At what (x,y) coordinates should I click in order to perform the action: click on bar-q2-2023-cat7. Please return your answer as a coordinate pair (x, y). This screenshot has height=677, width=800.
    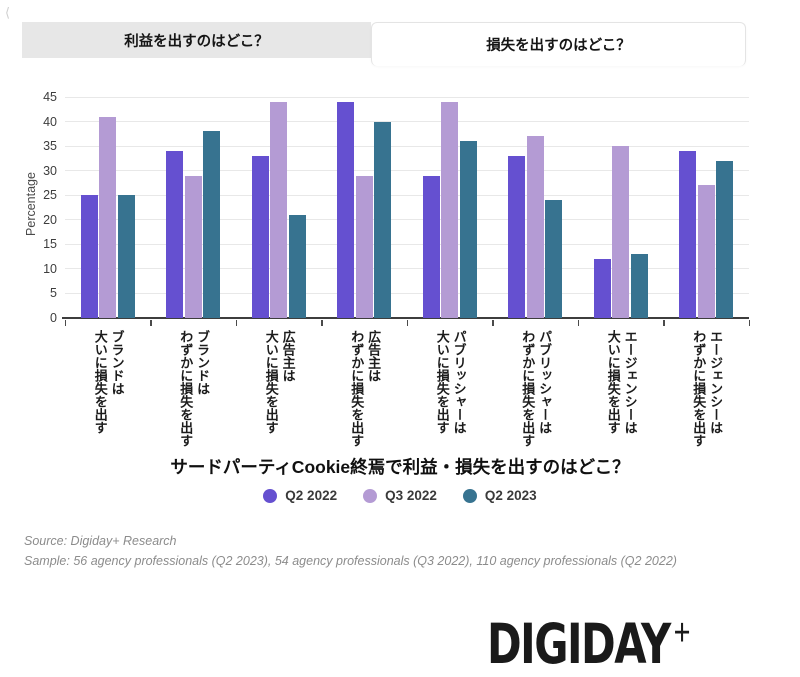
    Looking at the image, I should click on (725, 239).